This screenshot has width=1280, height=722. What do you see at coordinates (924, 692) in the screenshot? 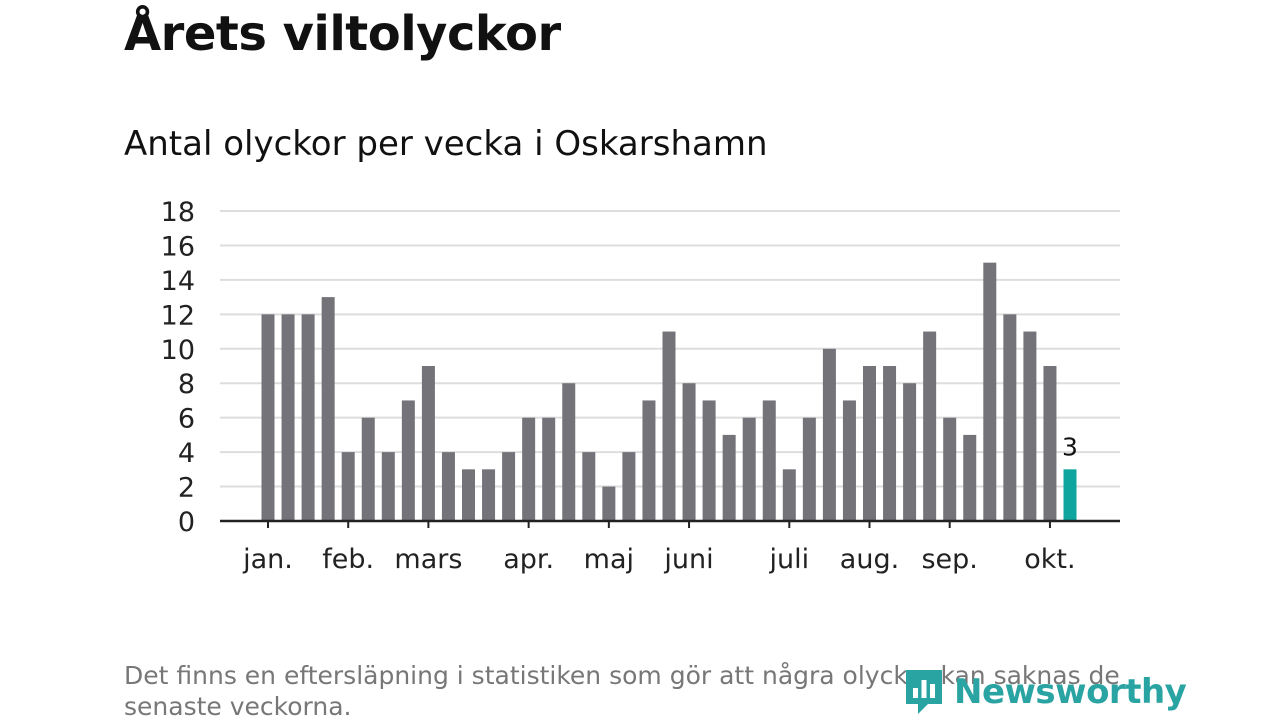
I see `newsworthy-logo-icon` at bounding box center [924, 692].